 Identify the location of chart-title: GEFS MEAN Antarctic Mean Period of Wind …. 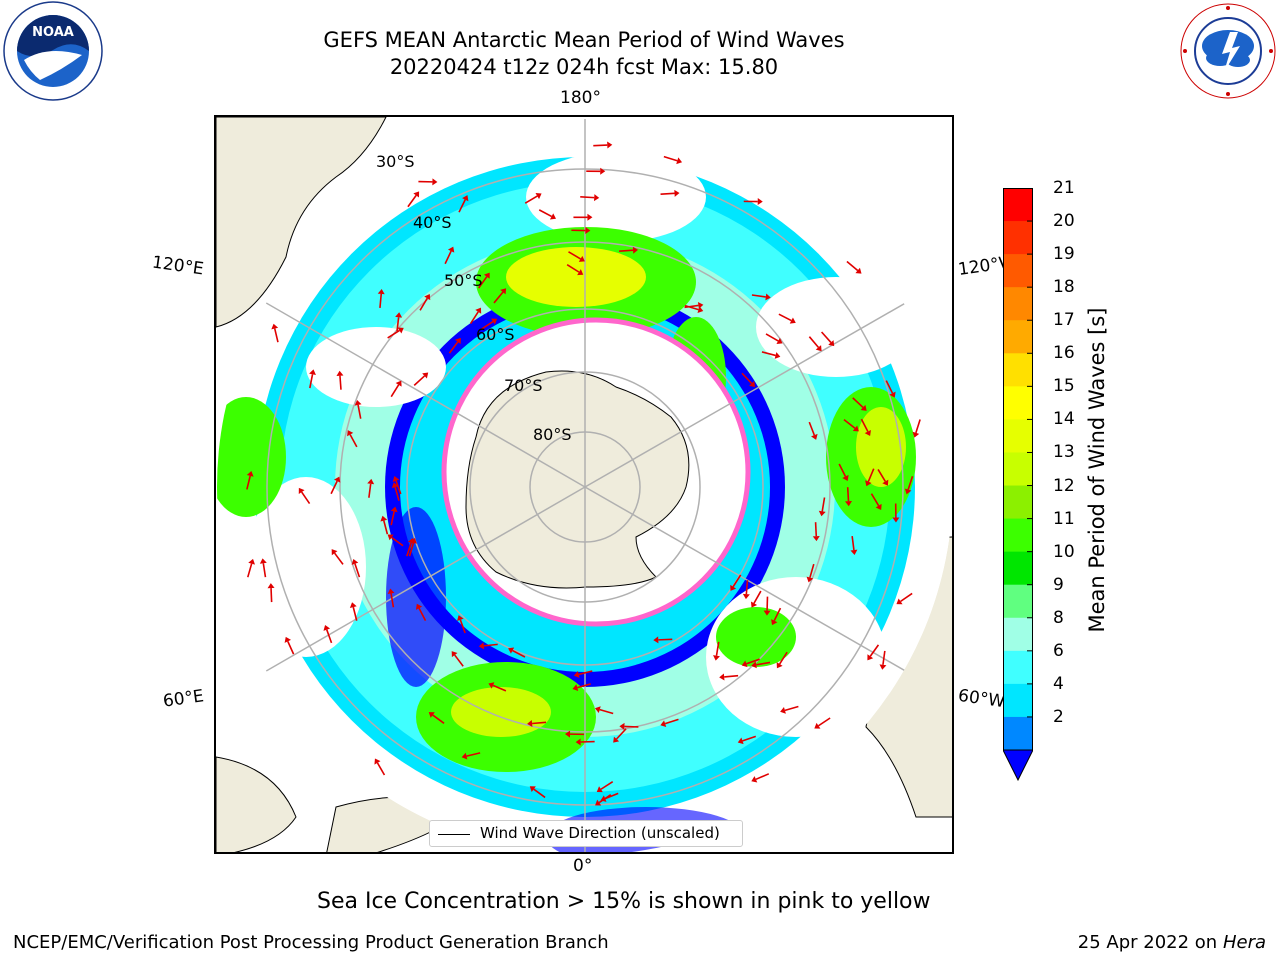
(584, 40).